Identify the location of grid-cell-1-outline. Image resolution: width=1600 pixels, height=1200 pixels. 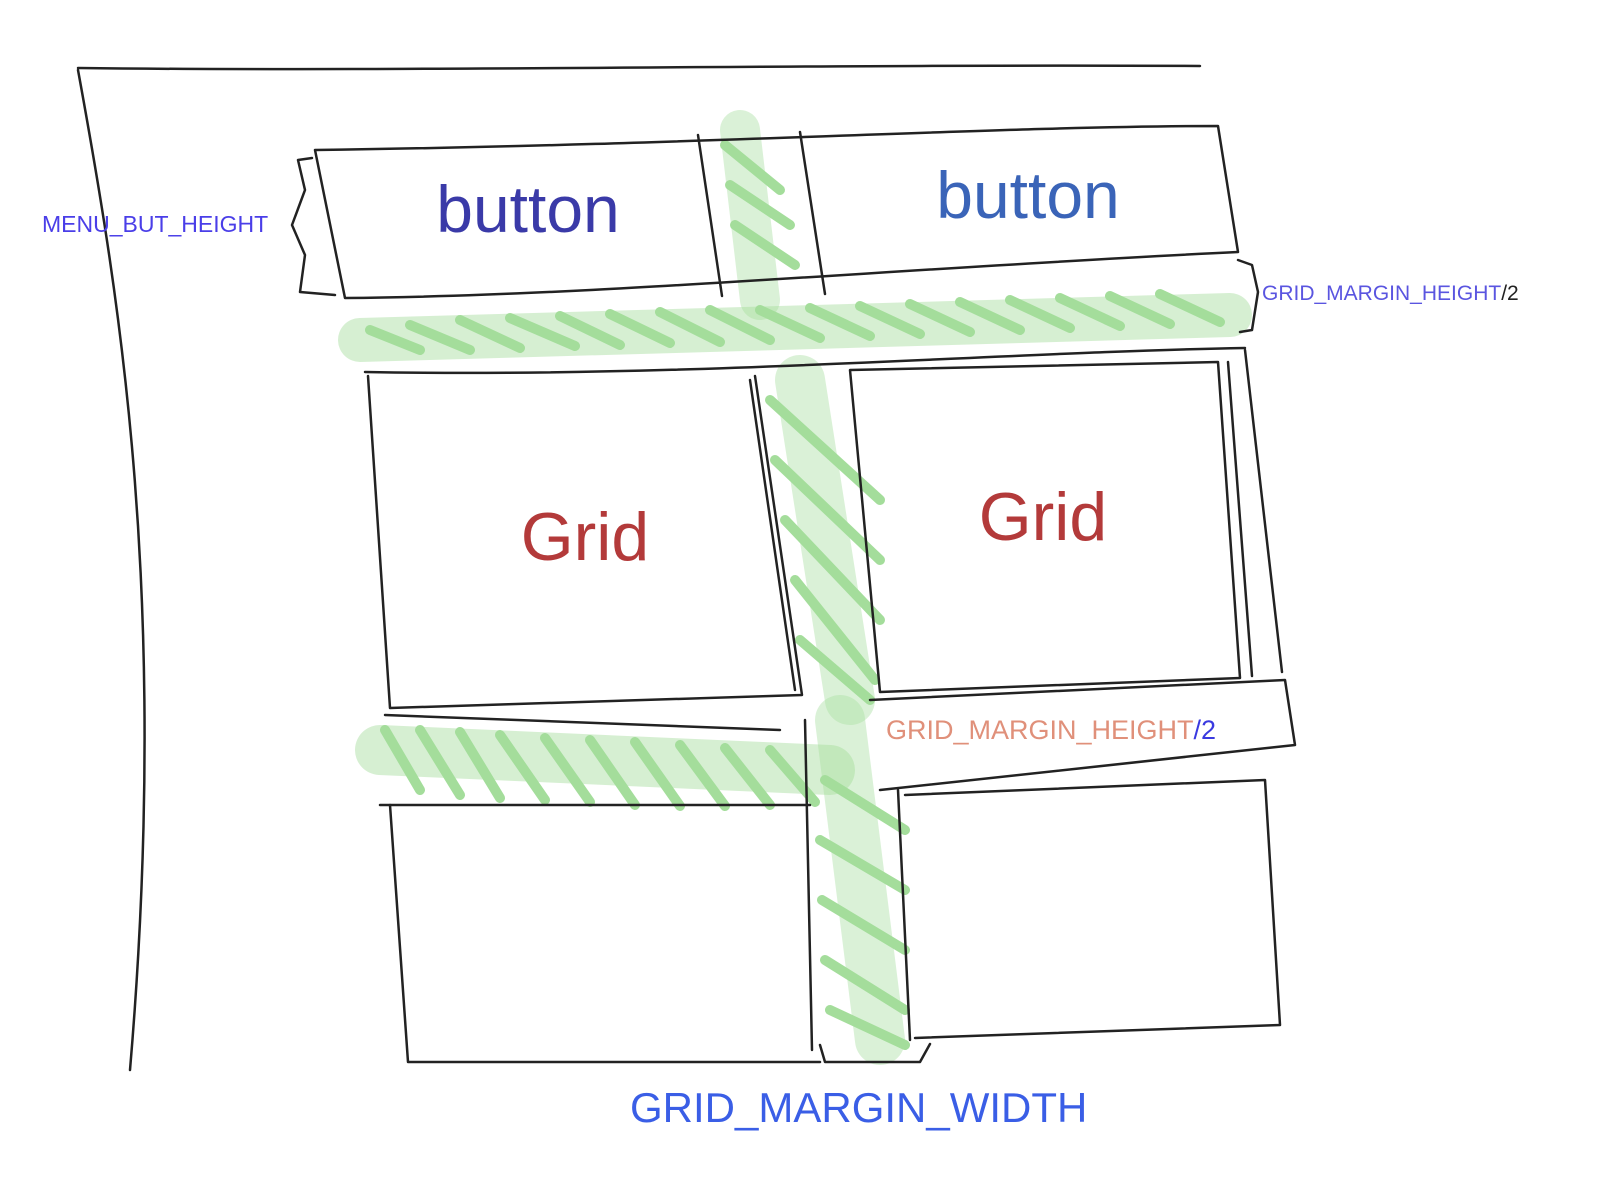
(585, 542).